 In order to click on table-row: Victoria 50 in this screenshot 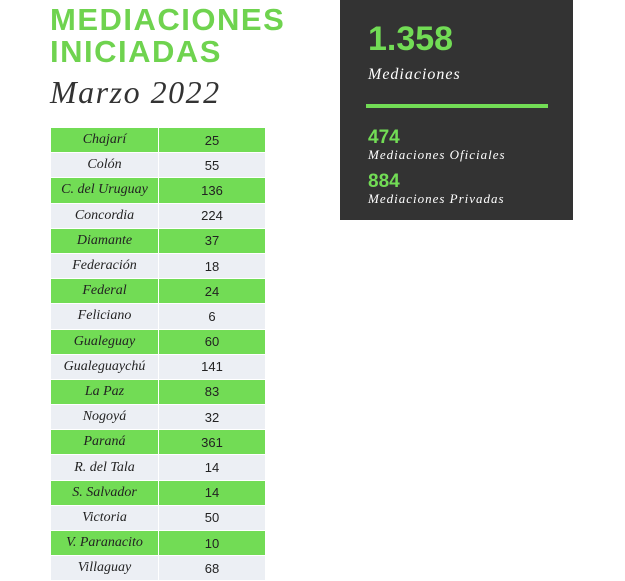, I will do `click(158, 518)`.